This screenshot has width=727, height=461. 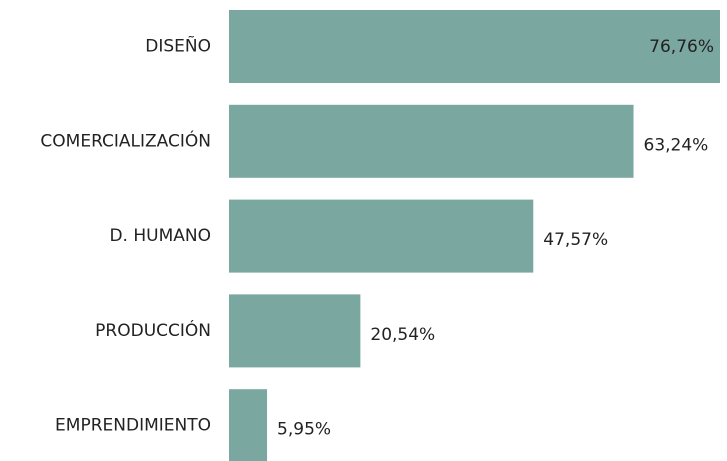 What do you see at coordinates (160, 236) in the screenshot?
I see `category-label: D. HUMANO` at bounding box center [160, 236].